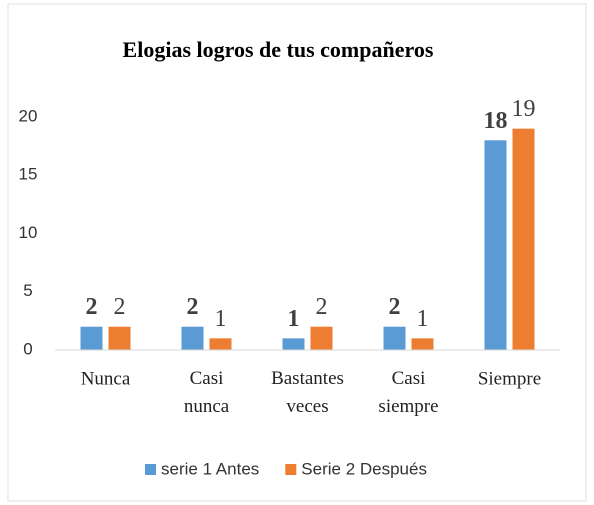 This screenshot has height=505, width=594. I want to click on x-tick-label: Nunca, so click(106, 378).